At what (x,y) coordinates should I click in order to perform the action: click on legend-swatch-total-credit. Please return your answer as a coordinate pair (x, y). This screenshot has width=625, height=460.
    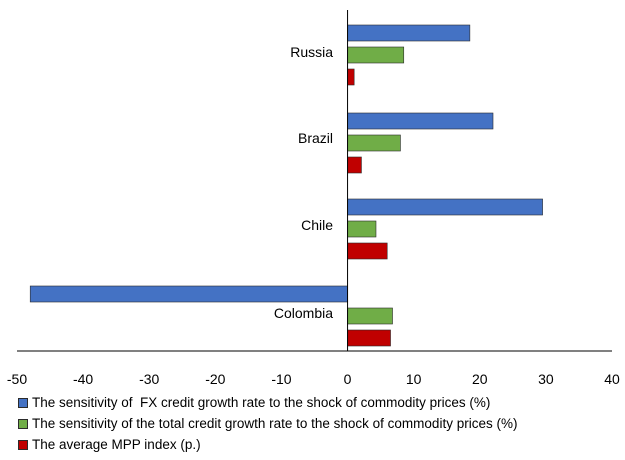
    Looking at the image, I should click on (23, 423).